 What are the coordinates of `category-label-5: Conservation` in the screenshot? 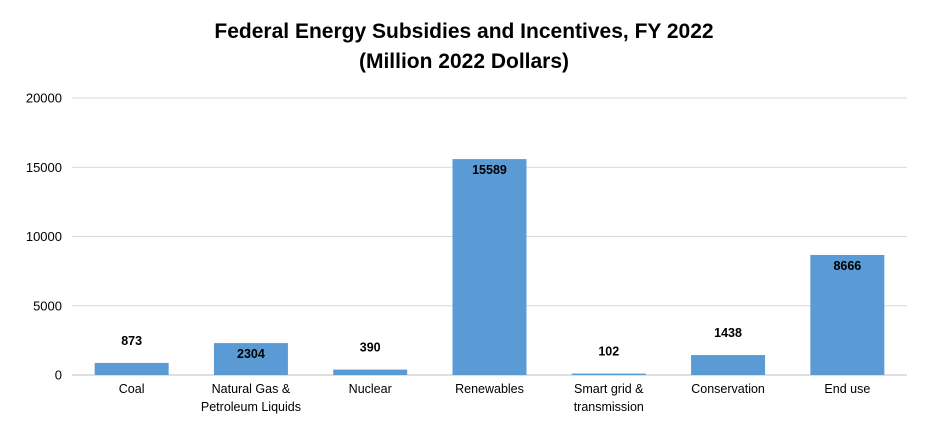 It's located at (728, 389).